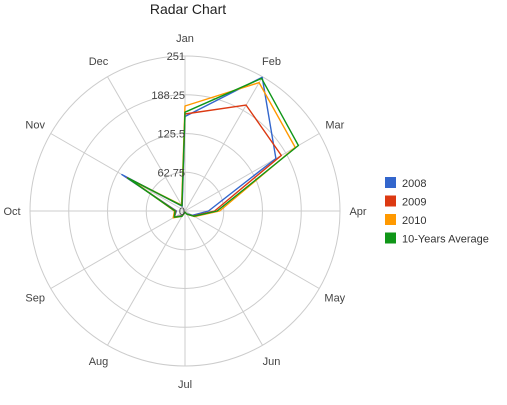 This screenshot has height=405, width=507. I want to click on series-line-10-years-average, so click(213, 147).